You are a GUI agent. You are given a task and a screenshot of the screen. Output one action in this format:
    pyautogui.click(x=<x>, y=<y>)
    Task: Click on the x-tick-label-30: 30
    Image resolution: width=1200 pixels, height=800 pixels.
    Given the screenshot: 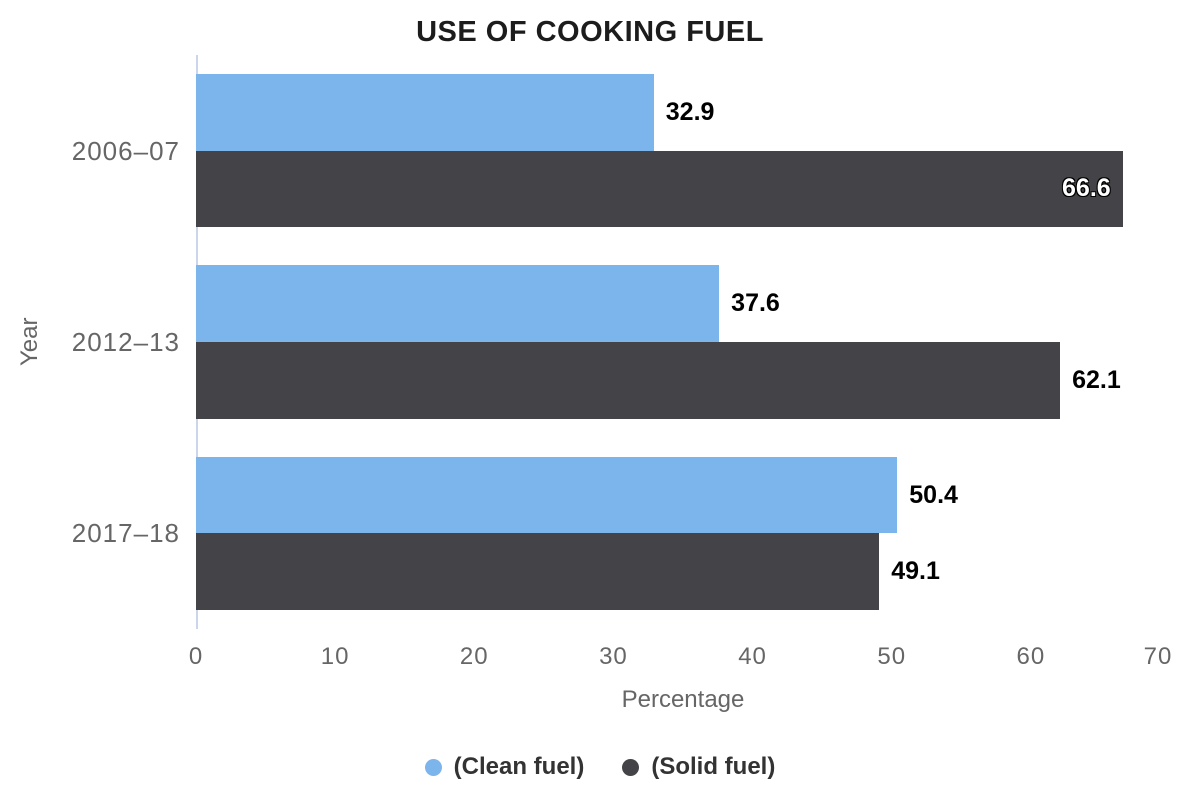 What is the action you would take?
    pyautogui.click(x=613, y=656)
    